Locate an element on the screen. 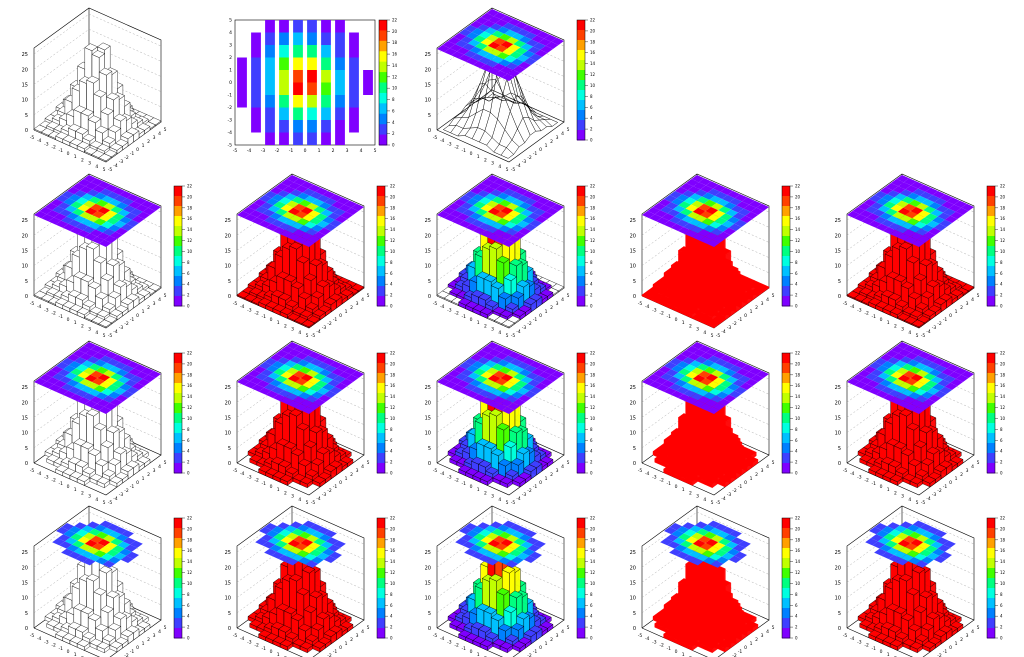 The width and height of the screenshot is (1024, 657). x-tick-label: 5 is located at coordinates (375, 151).